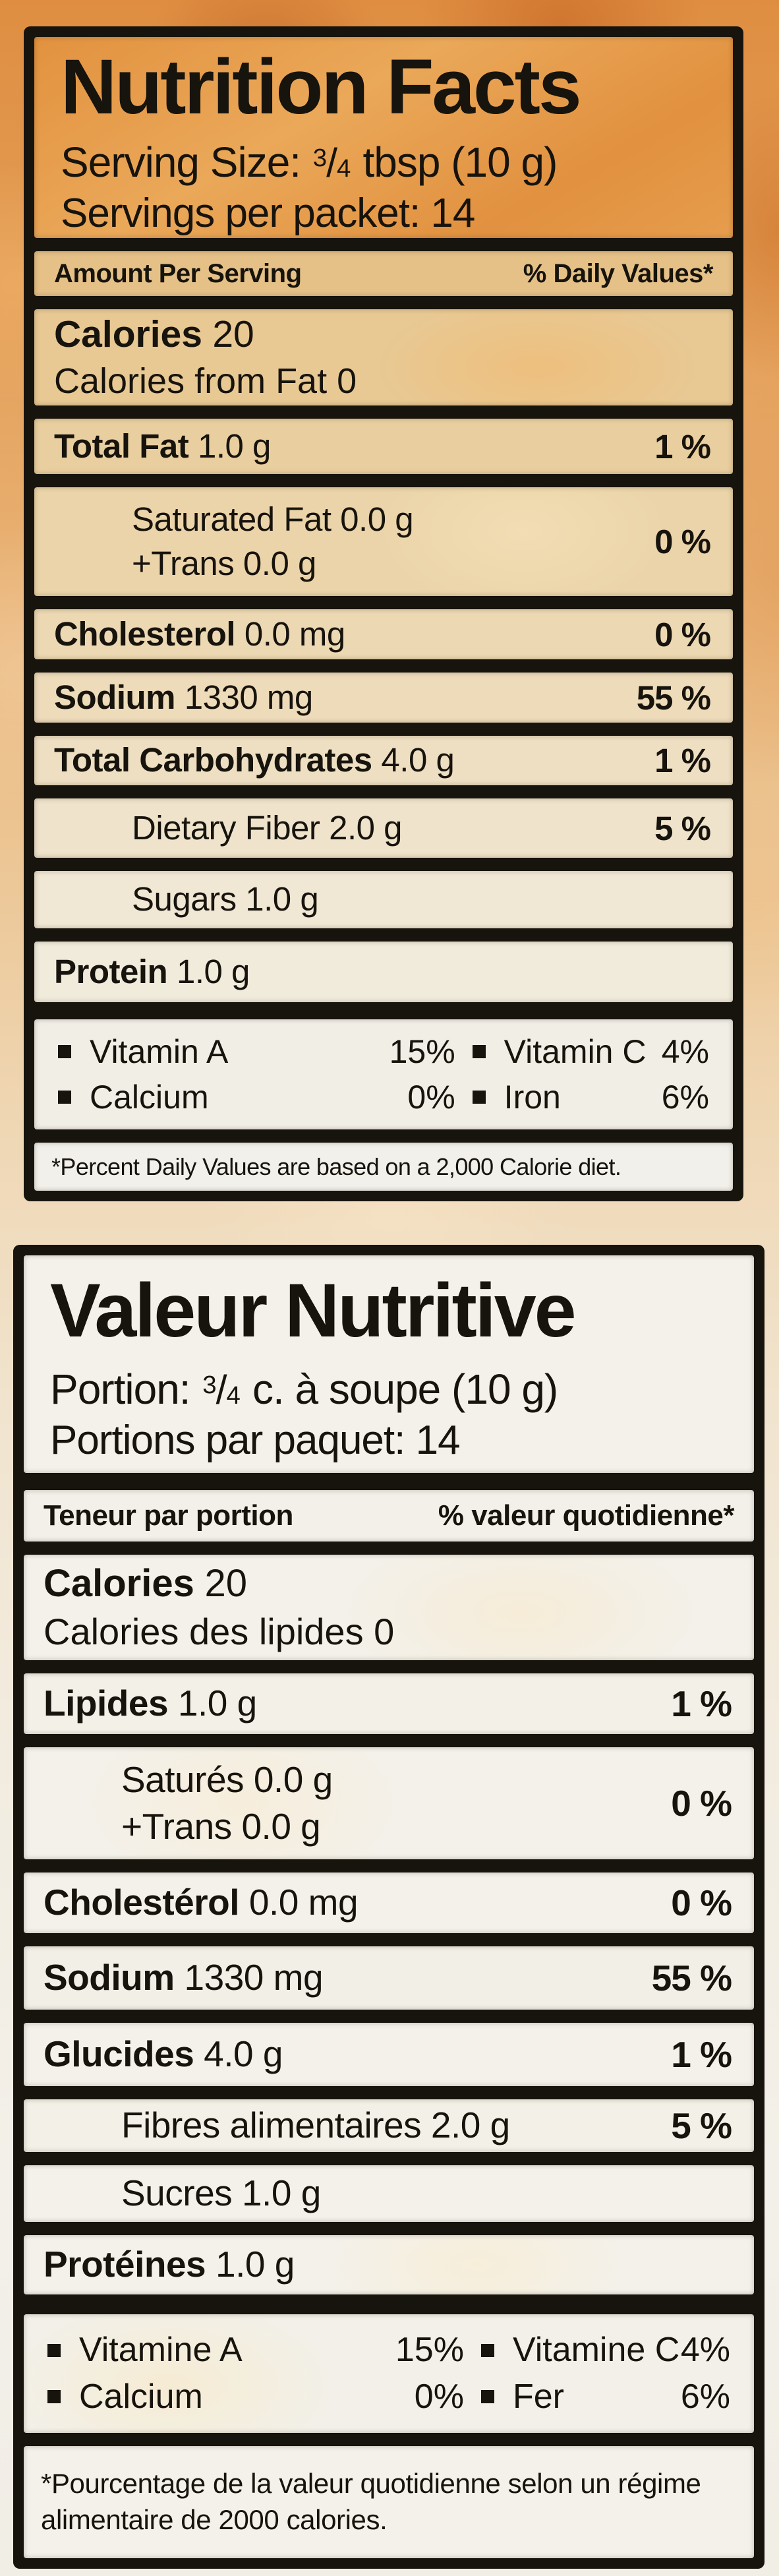 Image resolution: width=779 pixels, height=2576 pixels. Describe the element at coordinates (219, 1632) in the screenshot. I see `calories-des-lipides-line: Calories des lipides 0` at that location.